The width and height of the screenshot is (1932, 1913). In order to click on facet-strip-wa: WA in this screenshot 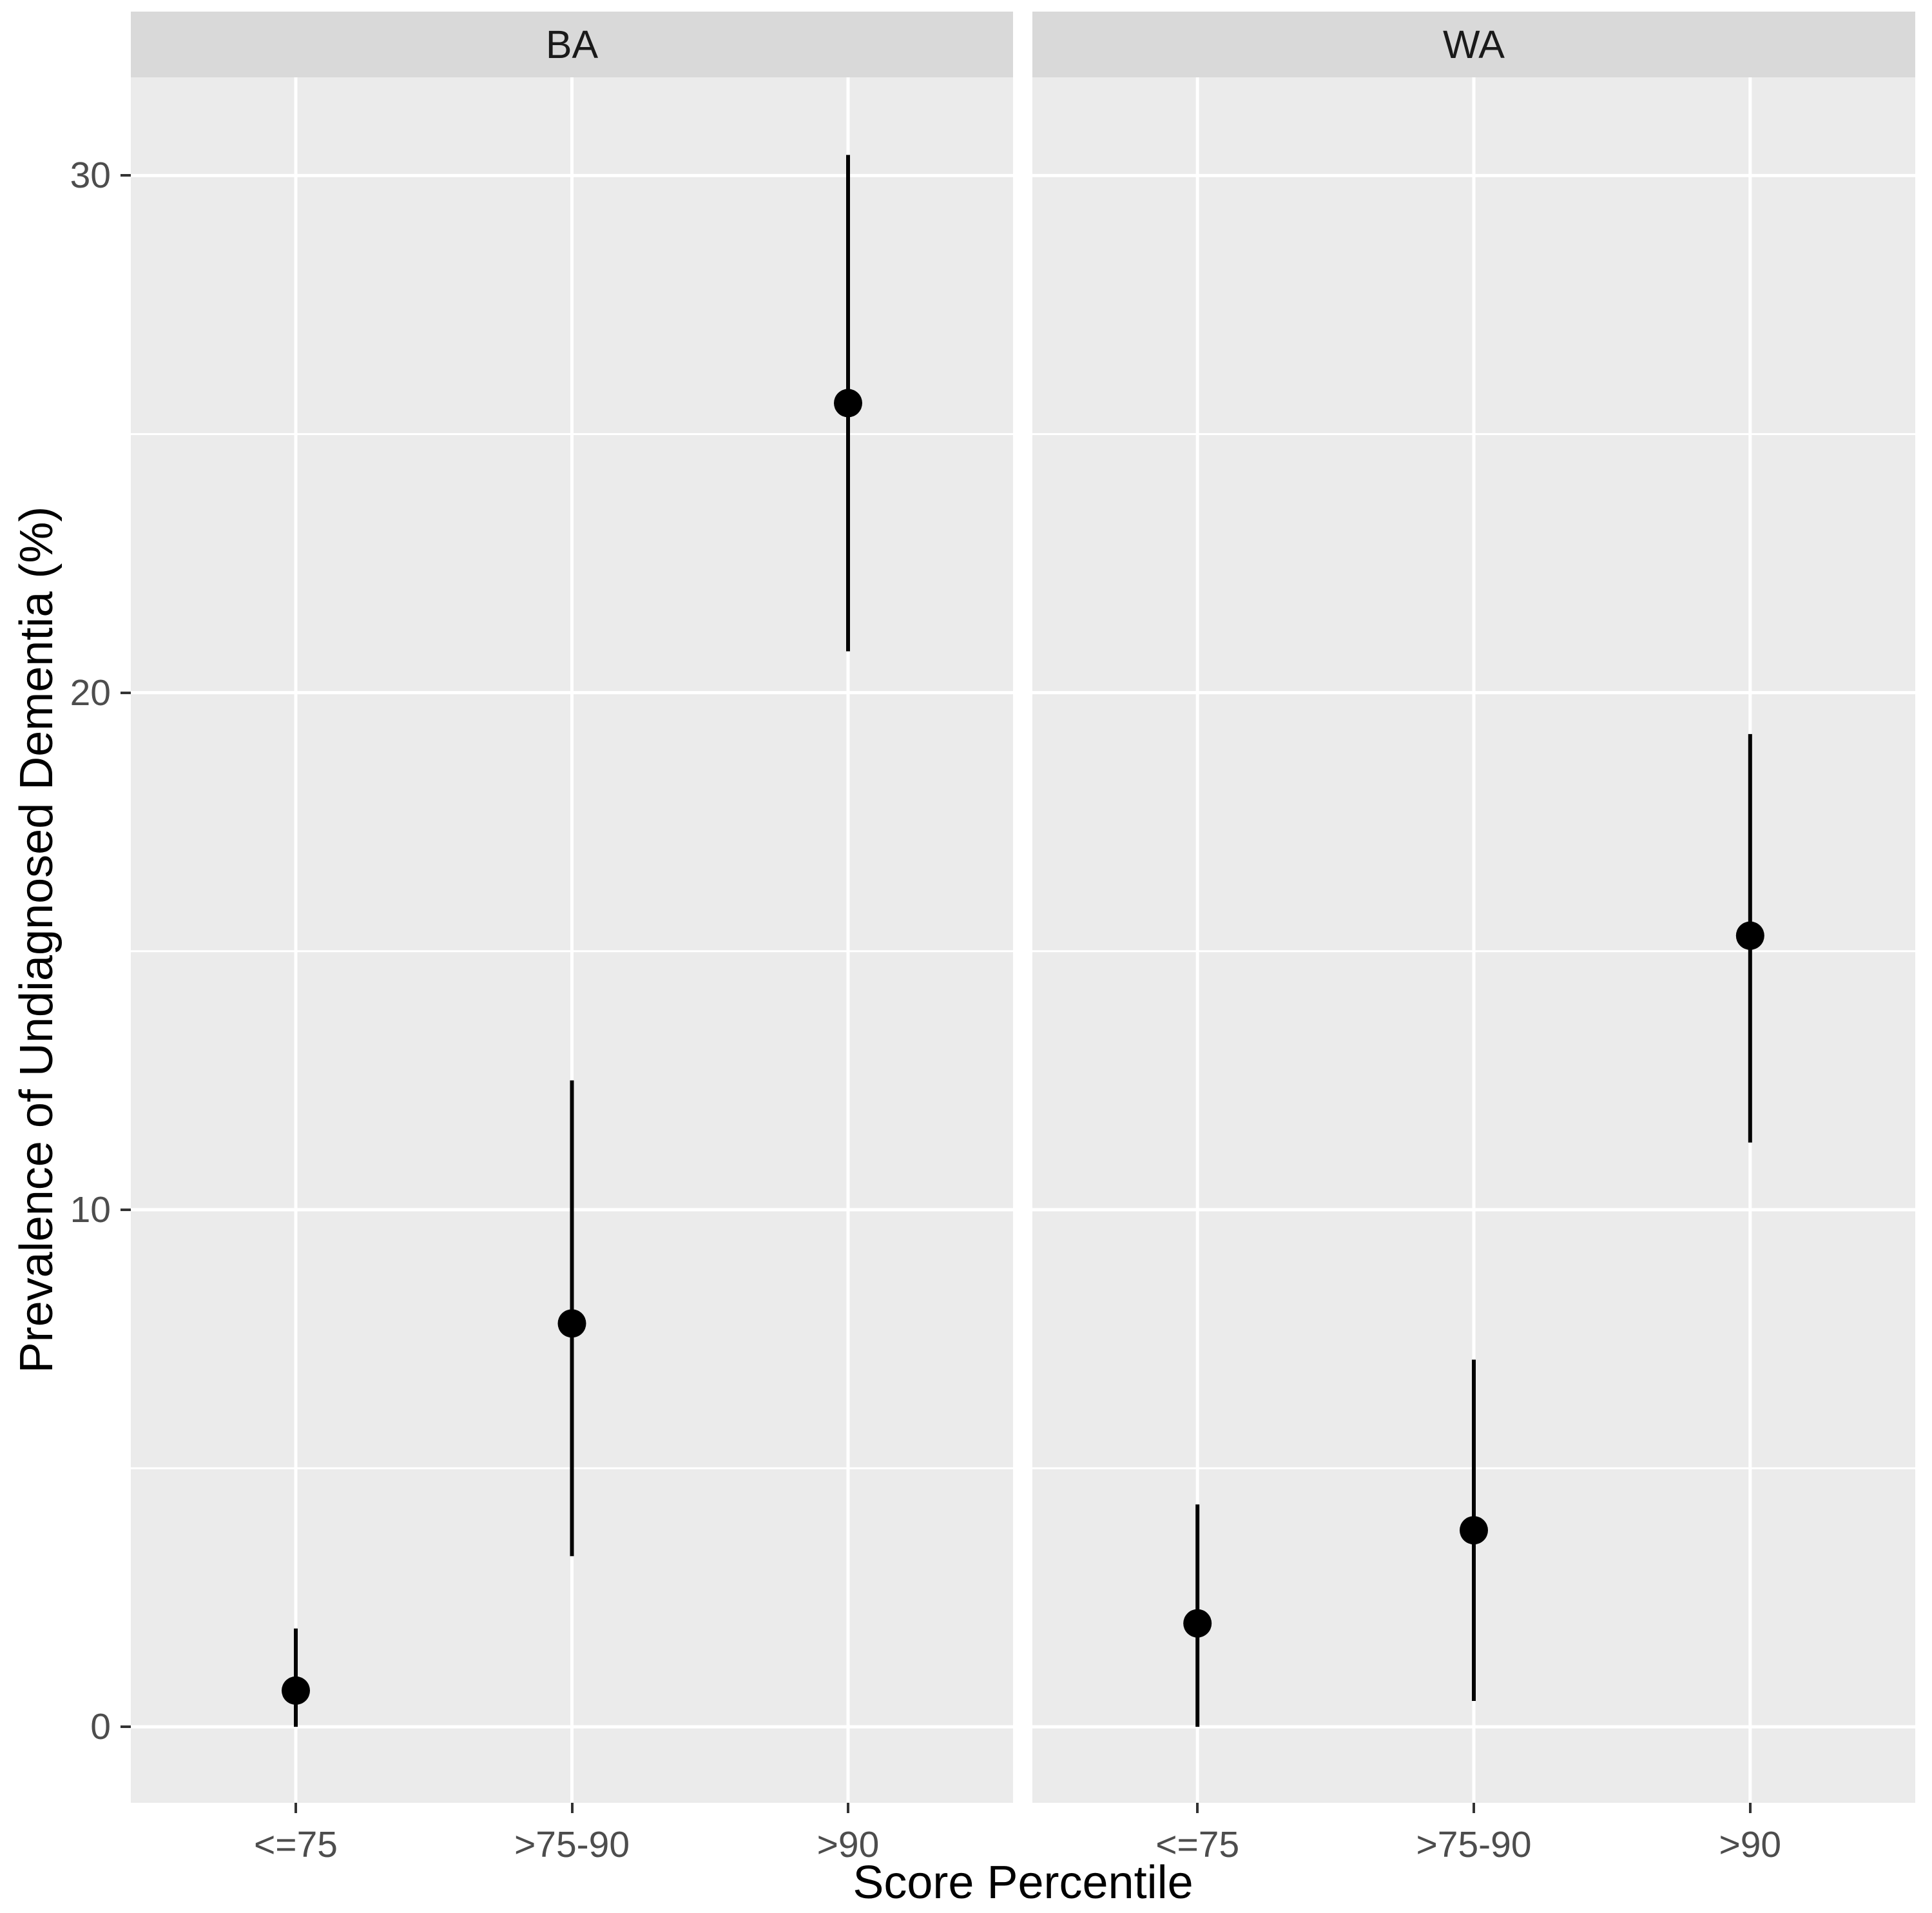, I will do `click(1473, 44)`.